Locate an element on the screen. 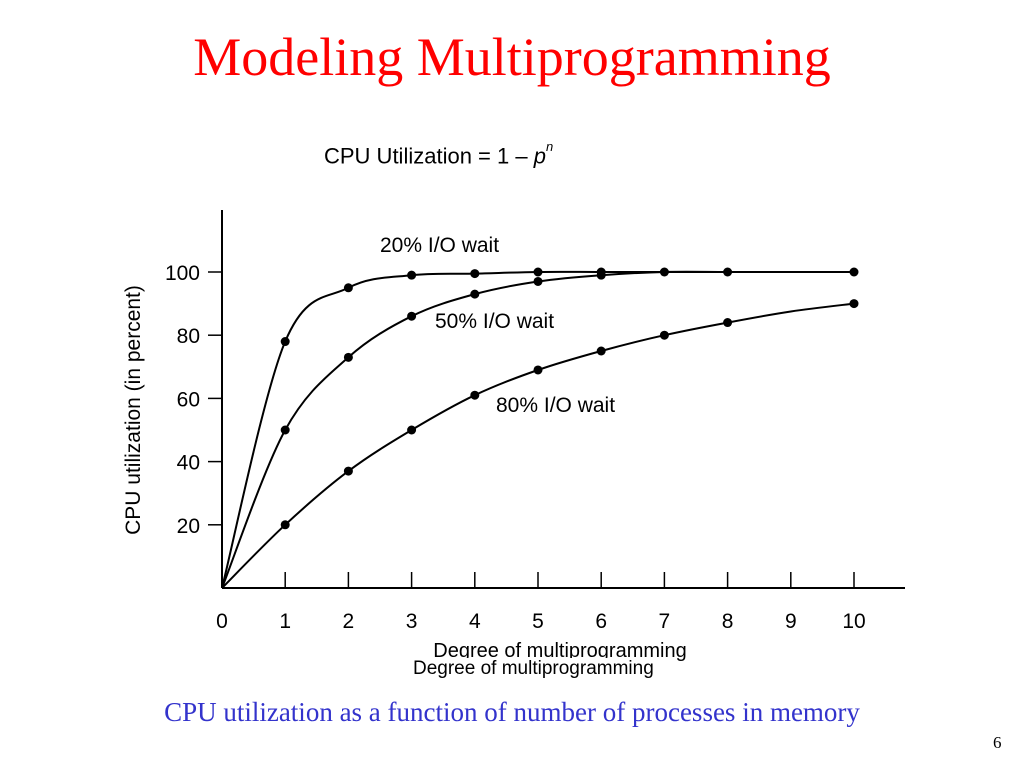 This screenshot has height=768, width=1024. series-label-2: 50% I/O wait is located at coordinates (494, 321).